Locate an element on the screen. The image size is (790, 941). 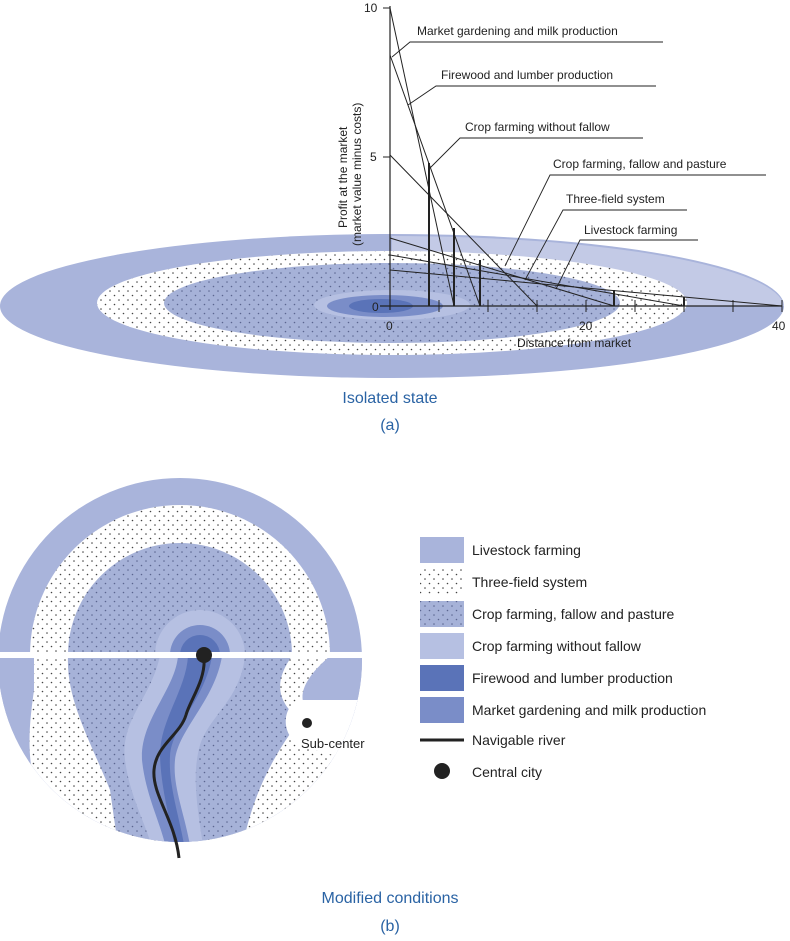
legend-label: Three-field system is located at coordinates (529, 582).